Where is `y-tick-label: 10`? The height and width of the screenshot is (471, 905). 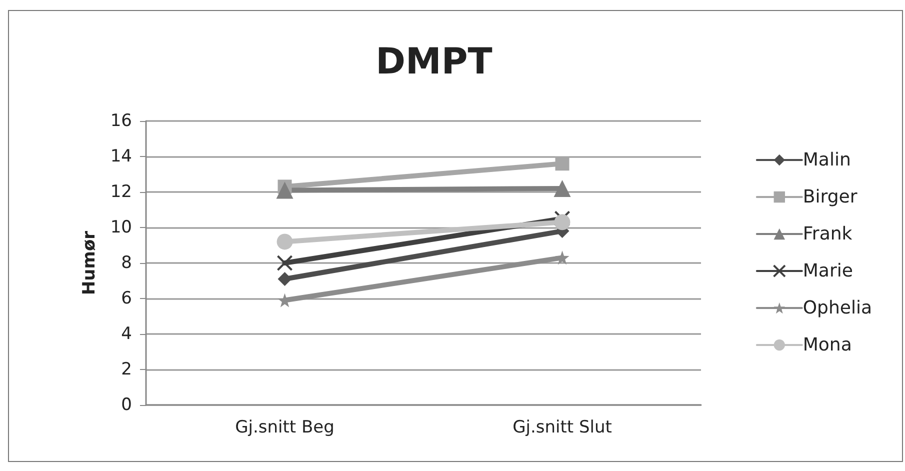 y-tick-label: 10 is located at coordinates (121, 228).